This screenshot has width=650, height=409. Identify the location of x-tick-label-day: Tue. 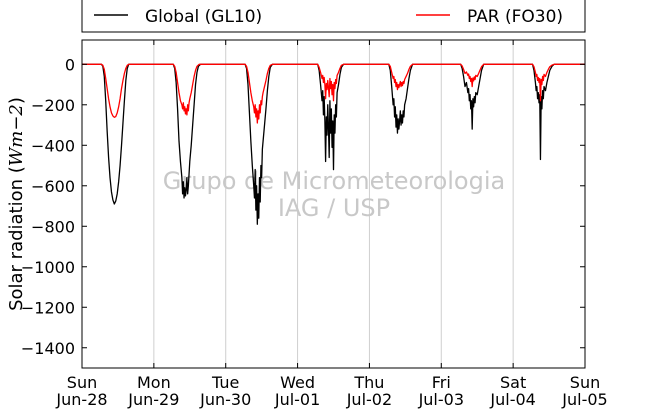
(225, 382).